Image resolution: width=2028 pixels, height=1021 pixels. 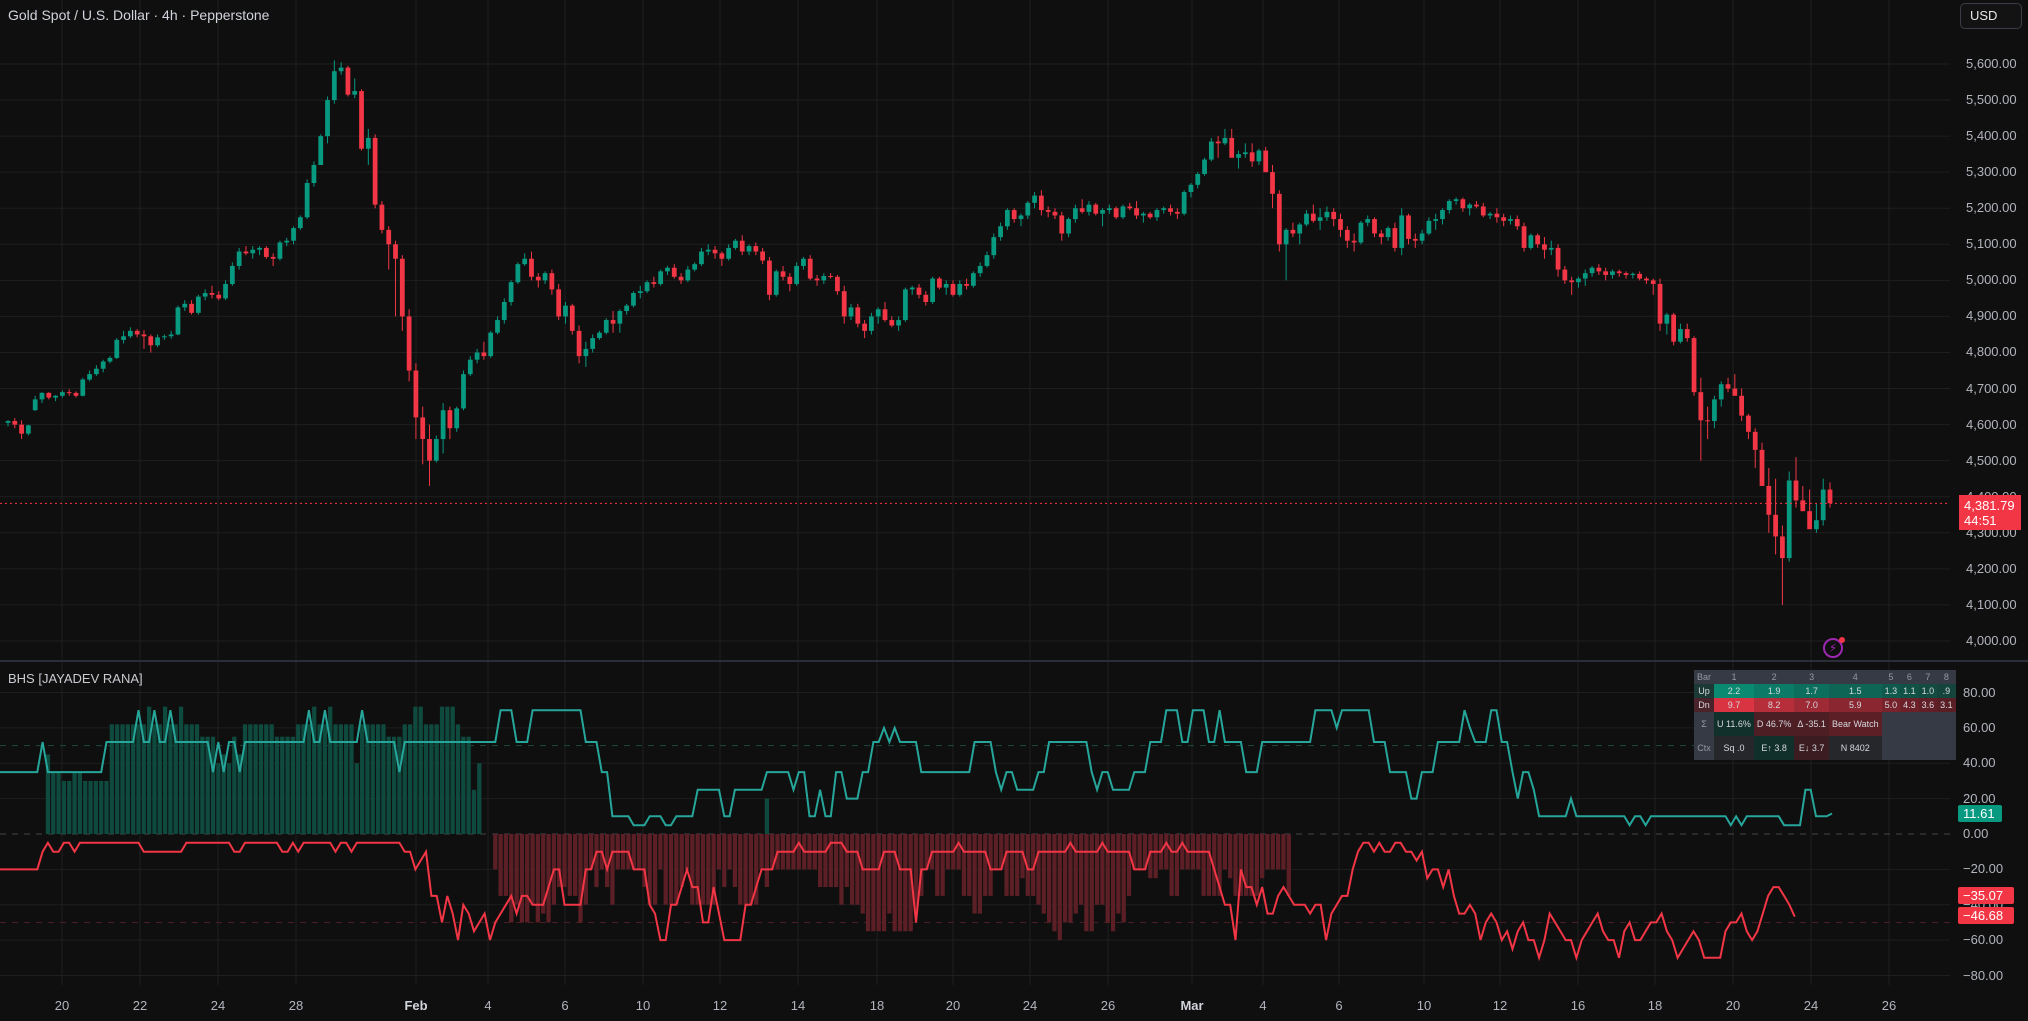 What do you see at coordinates (1834, 647) in the screenshot?
I see `lightning-alert-icon: ⚡` at bounding box center [1834, 647].